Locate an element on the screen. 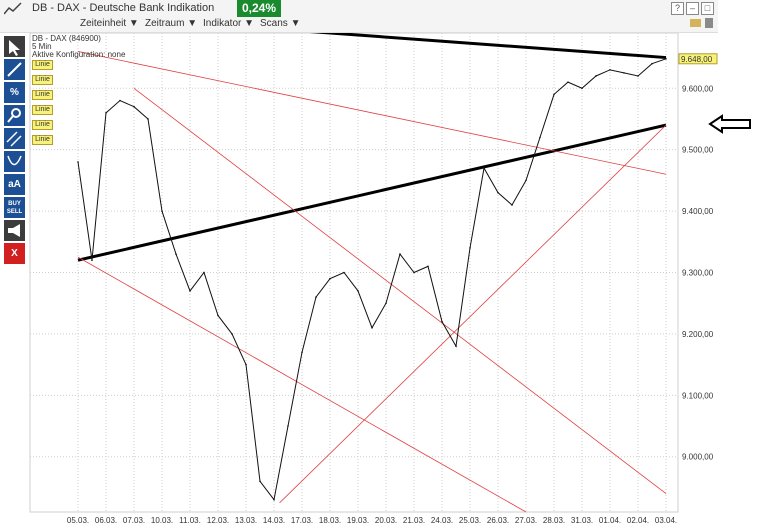 Image resolution: width=766 pixels, height=528 pixels. menu-indikator: Indikator ▼ is located at coordinates (229, 23).